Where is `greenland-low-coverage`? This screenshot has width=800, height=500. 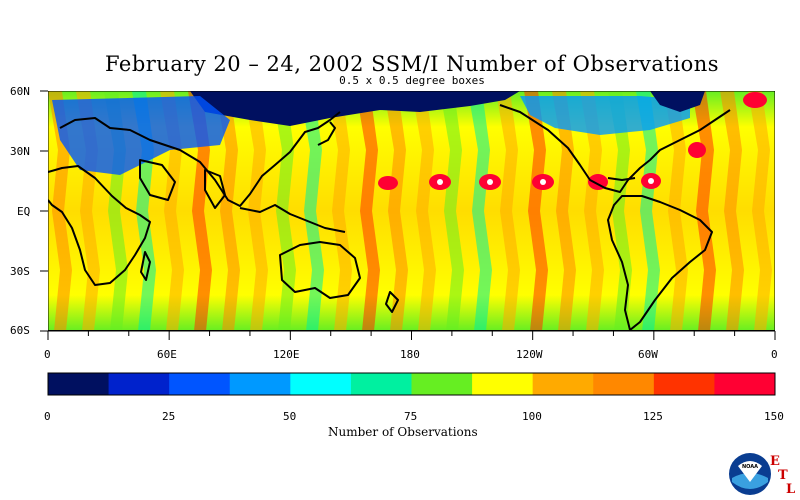
greenland-low-coverage is located at coordinates (677, 101).